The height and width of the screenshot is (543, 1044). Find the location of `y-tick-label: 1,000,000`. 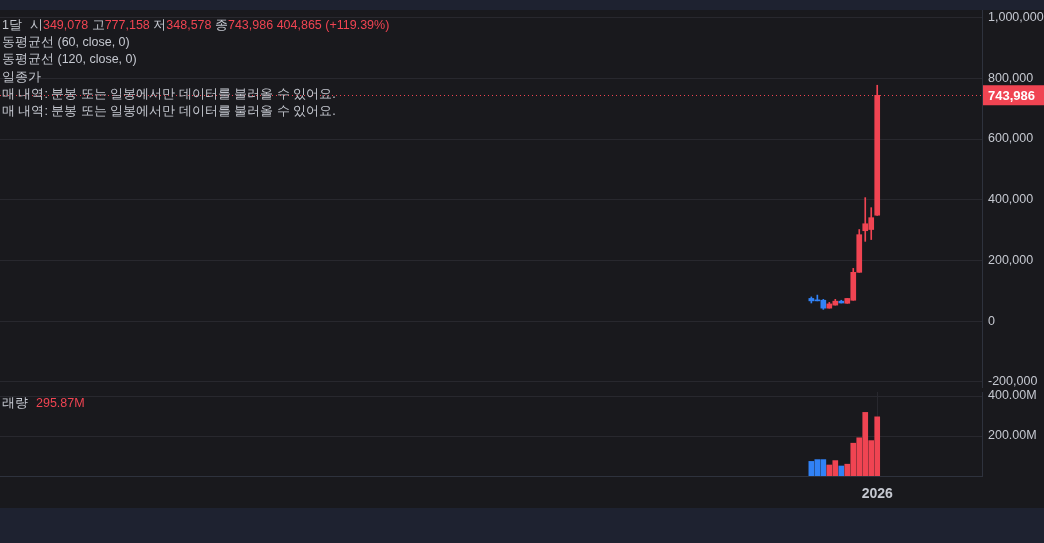

y-tick-label: 1,000,000 is located at coordinates (1016, 17).